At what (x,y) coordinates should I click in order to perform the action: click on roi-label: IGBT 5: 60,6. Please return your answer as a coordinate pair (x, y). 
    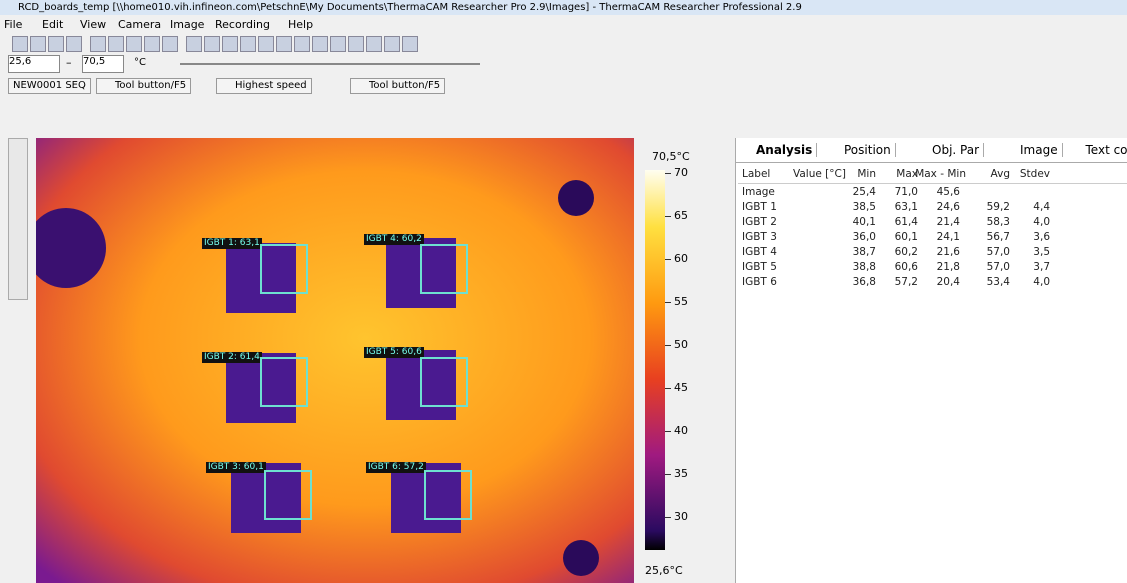
    Looking at the image, I should click on (394, 352).